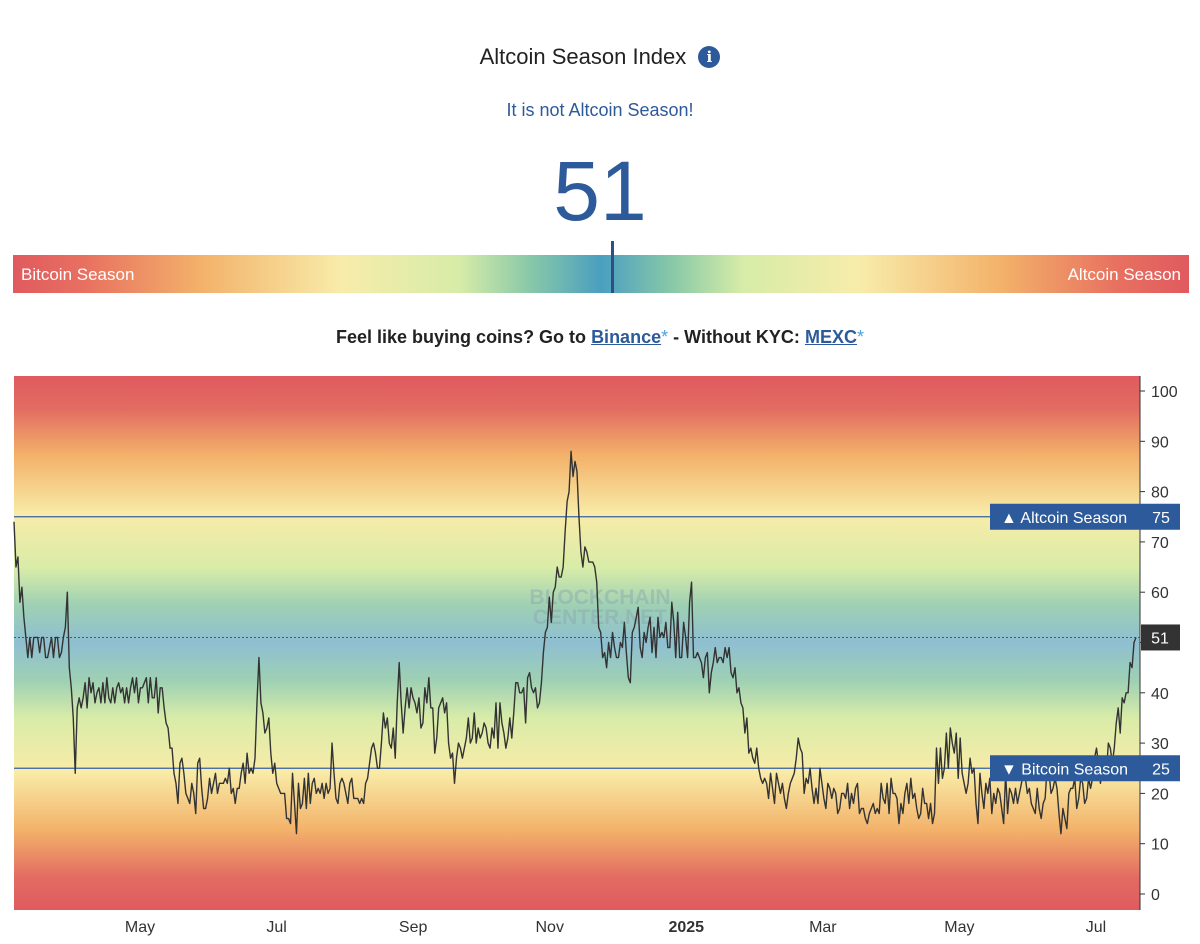 This screenshot has width=1200, height=944. What do you see at coordinates (613, 267) in the screenshot?
I see `gauge-needle` at bounding box center [613, 267].